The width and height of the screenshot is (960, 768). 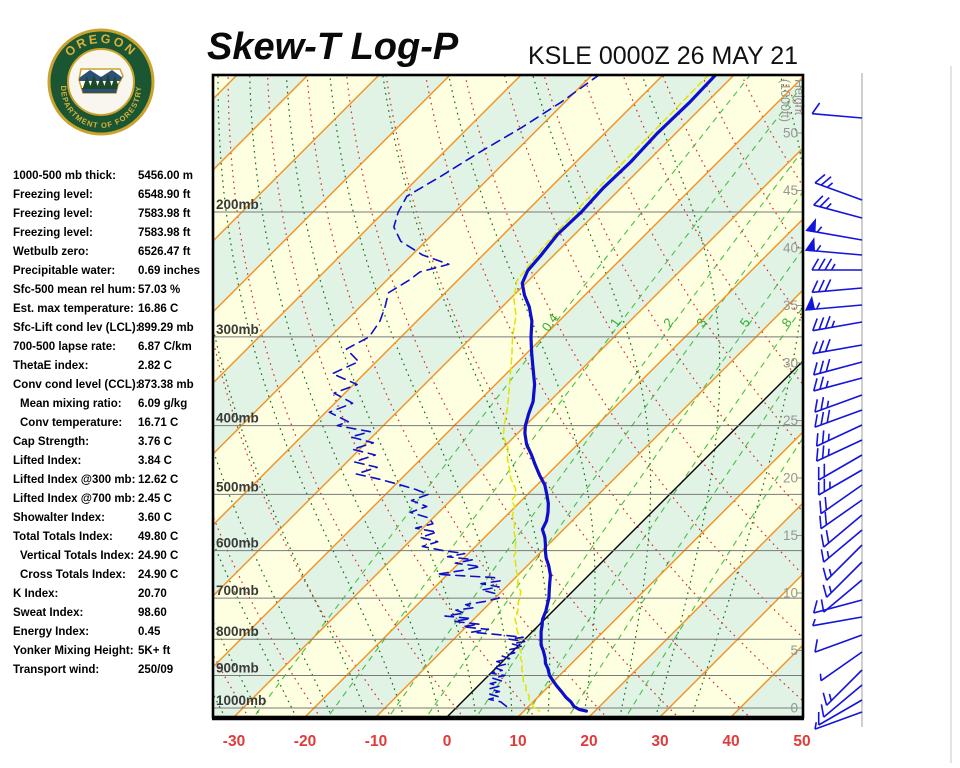 I want to click on stat-value: 2.82 C, so click(x=155, y=366).